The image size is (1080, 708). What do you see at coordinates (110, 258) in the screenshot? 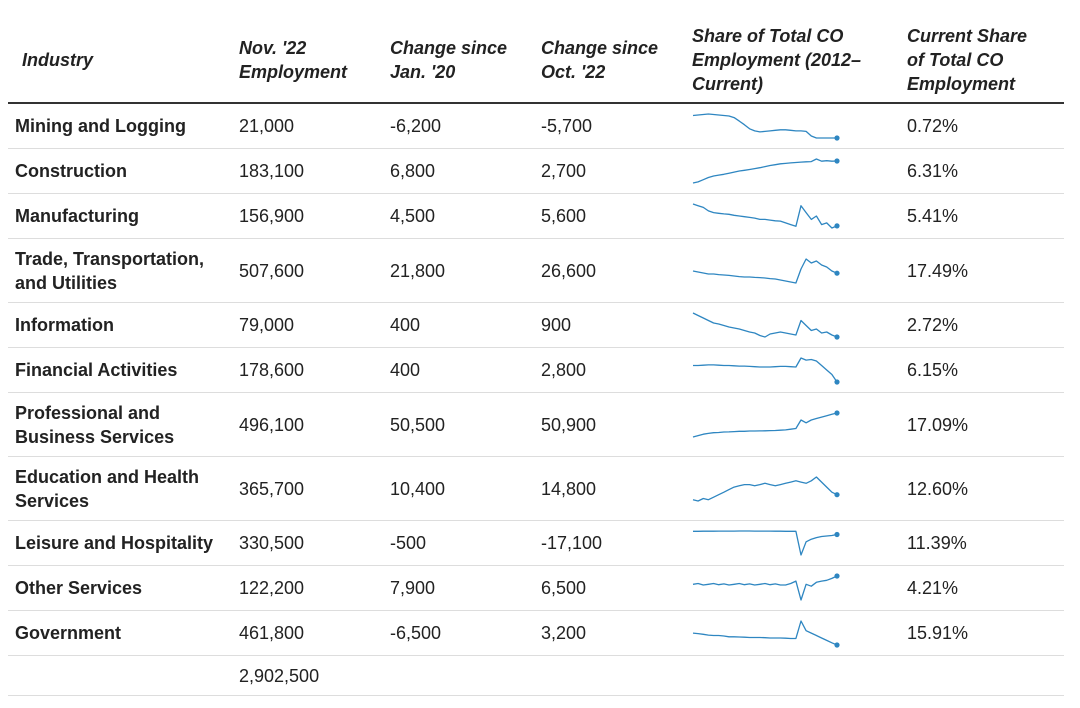
I see `industry-name-line: Trade, Transportation,` at bounding box center [110, 258].